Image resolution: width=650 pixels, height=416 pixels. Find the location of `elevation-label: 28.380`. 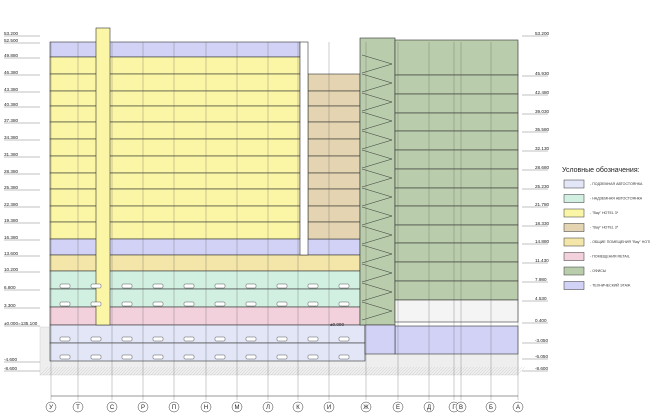

elevation-label: 28.380 is located at coordinates (11, 171).